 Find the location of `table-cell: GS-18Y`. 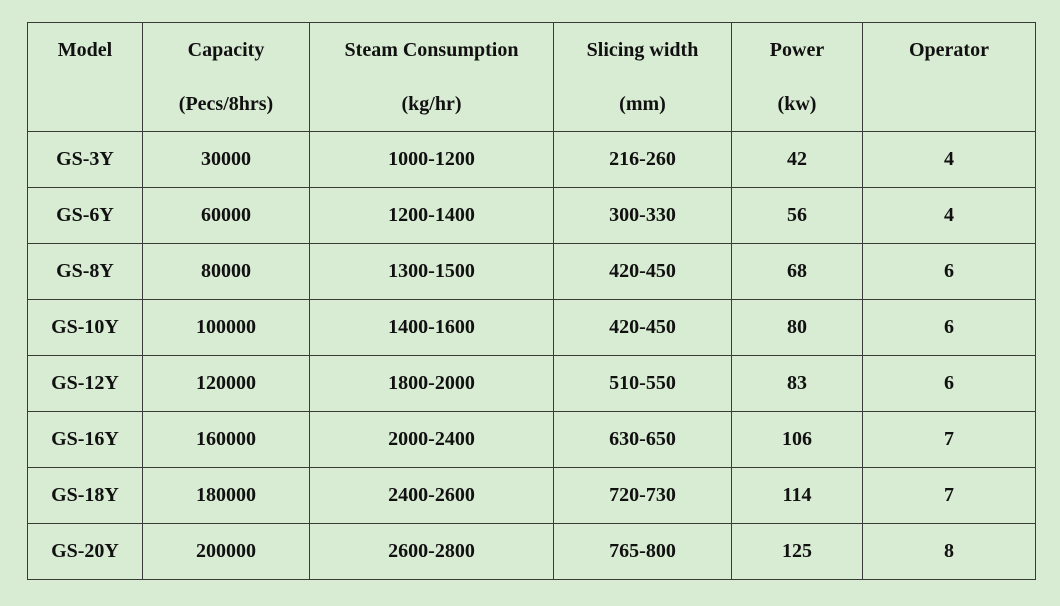

table-cell: GS-18Y is located at coordinates (85, 495).